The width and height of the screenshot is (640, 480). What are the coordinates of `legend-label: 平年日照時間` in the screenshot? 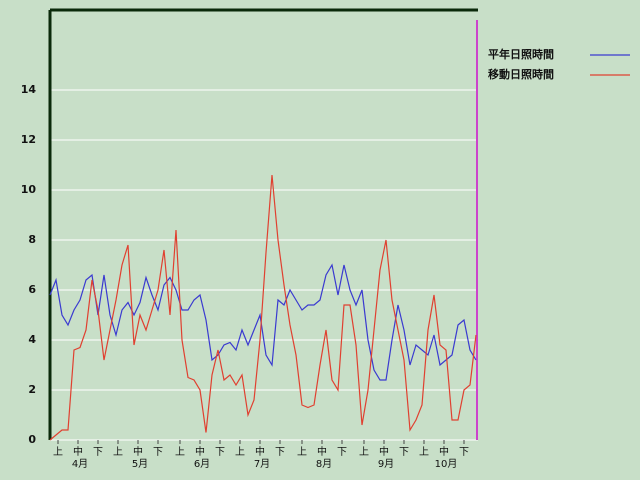 It's located at (521, 54).